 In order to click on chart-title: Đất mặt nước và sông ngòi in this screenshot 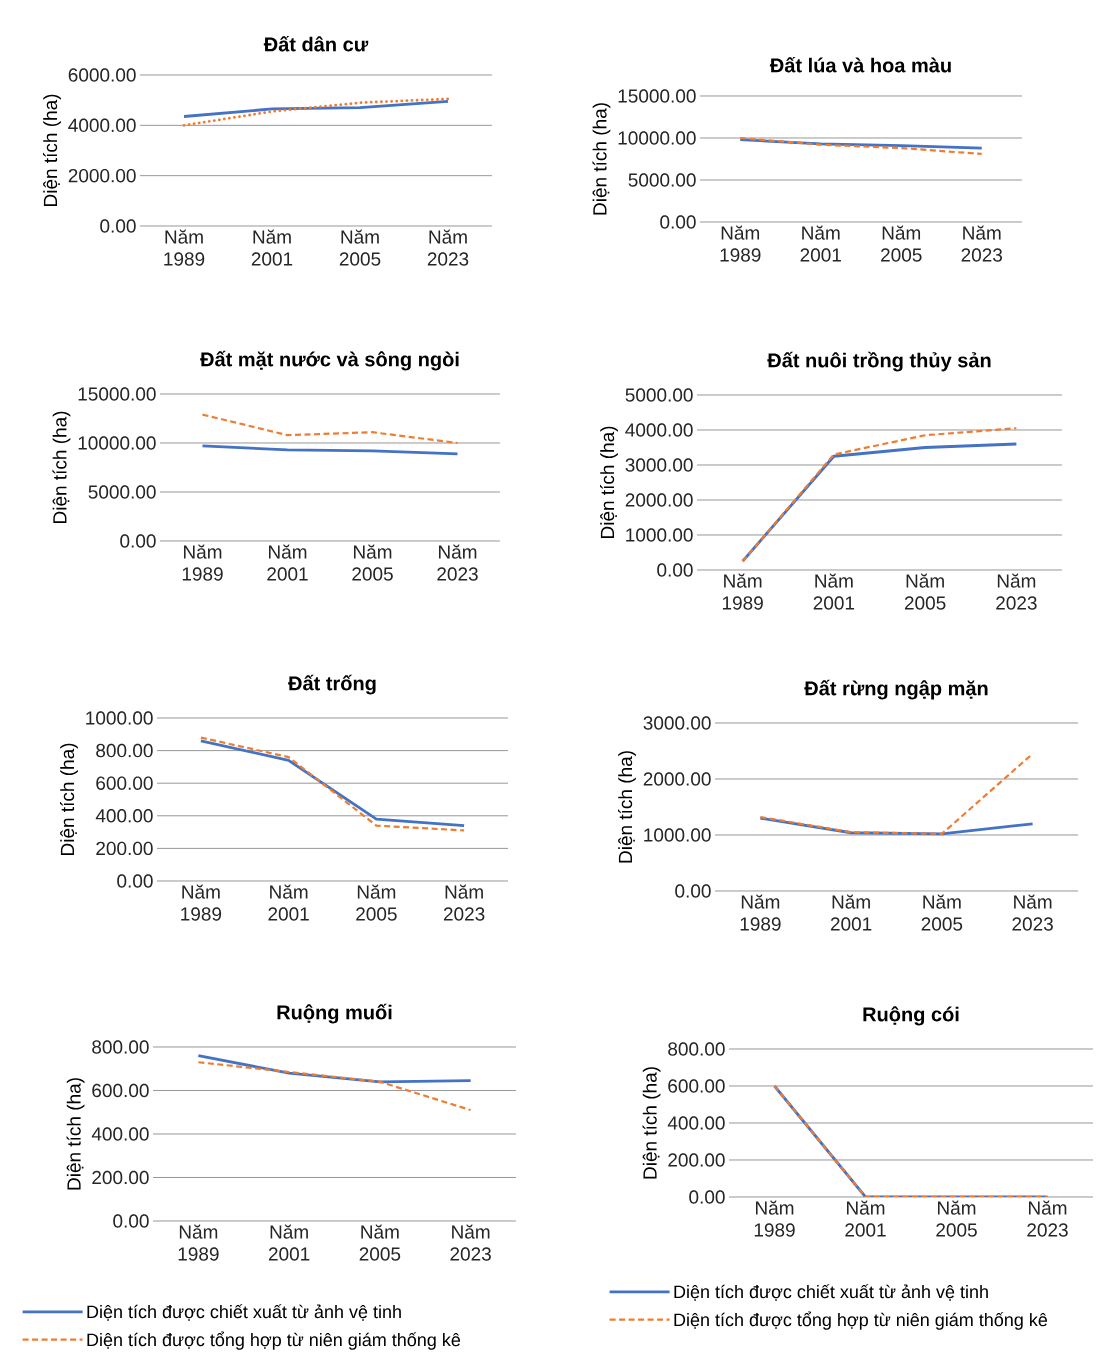, I will do `click(329, 360)`.